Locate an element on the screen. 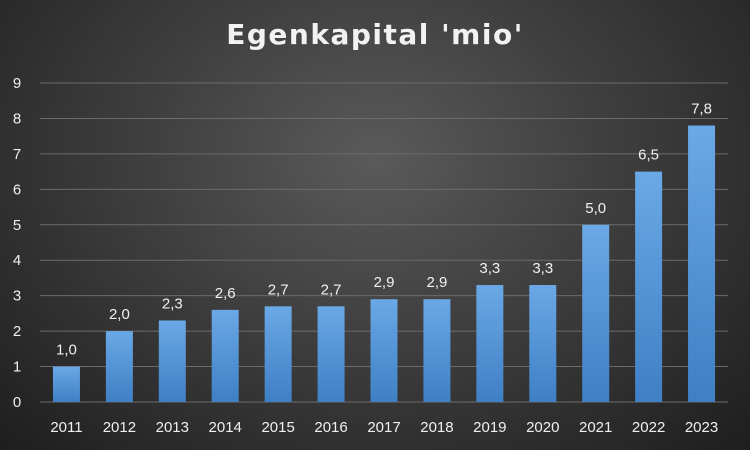 This screenshot has height=450, width=750. x-tick-label-2011: 2011 is located at coordinates (66, 427).